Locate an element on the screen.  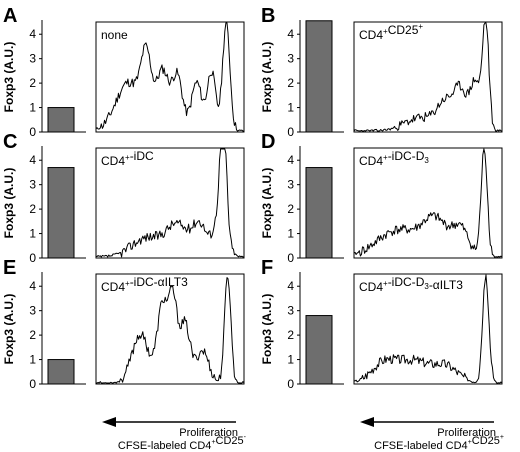
panel-letter: A is located at coordinates (10, 16).